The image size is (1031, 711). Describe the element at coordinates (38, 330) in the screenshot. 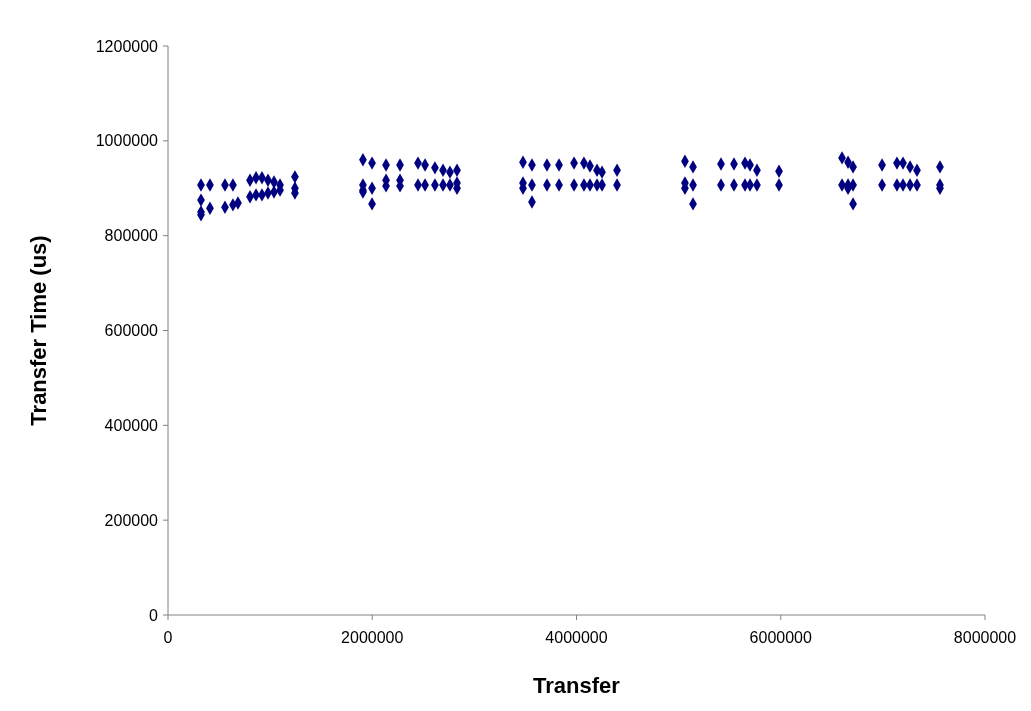

I see `y-axis-title: Transfer Time (us)` at that location.